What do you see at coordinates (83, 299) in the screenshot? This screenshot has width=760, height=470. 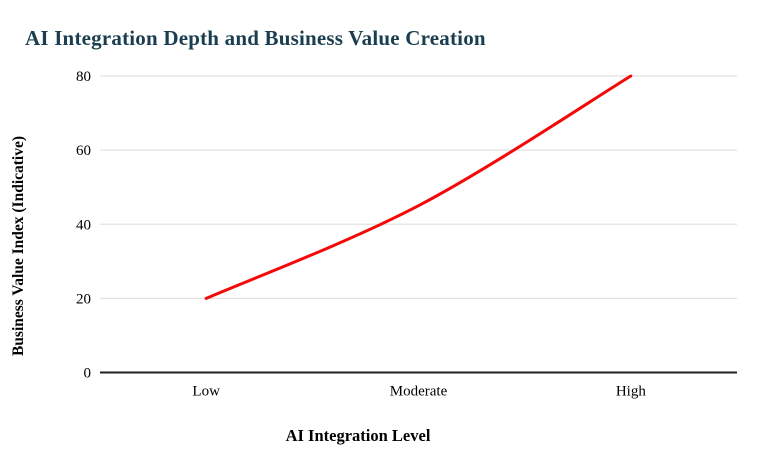 I see `y-tick-label: 20` at bounding box center [83, 299].